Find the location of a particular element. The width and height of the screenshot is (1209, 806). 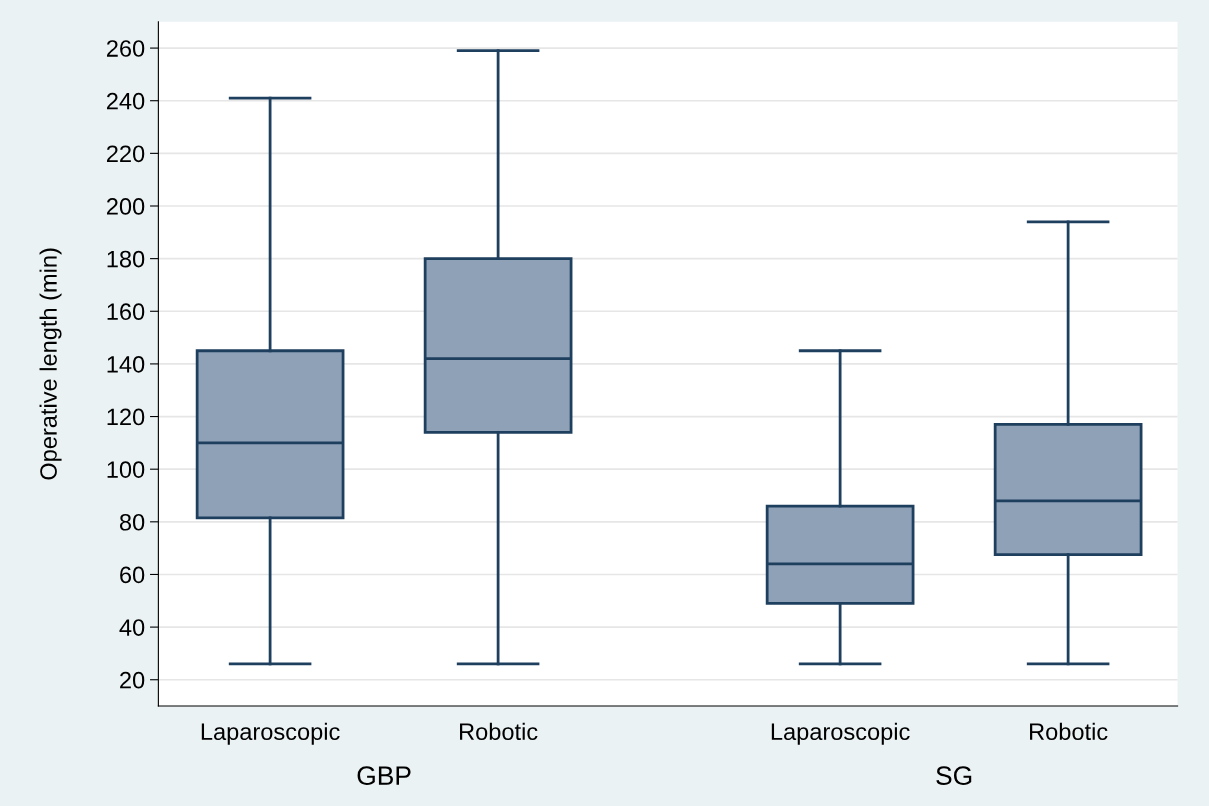

y-tick-label: 120 is located at coordinates (126, 417).